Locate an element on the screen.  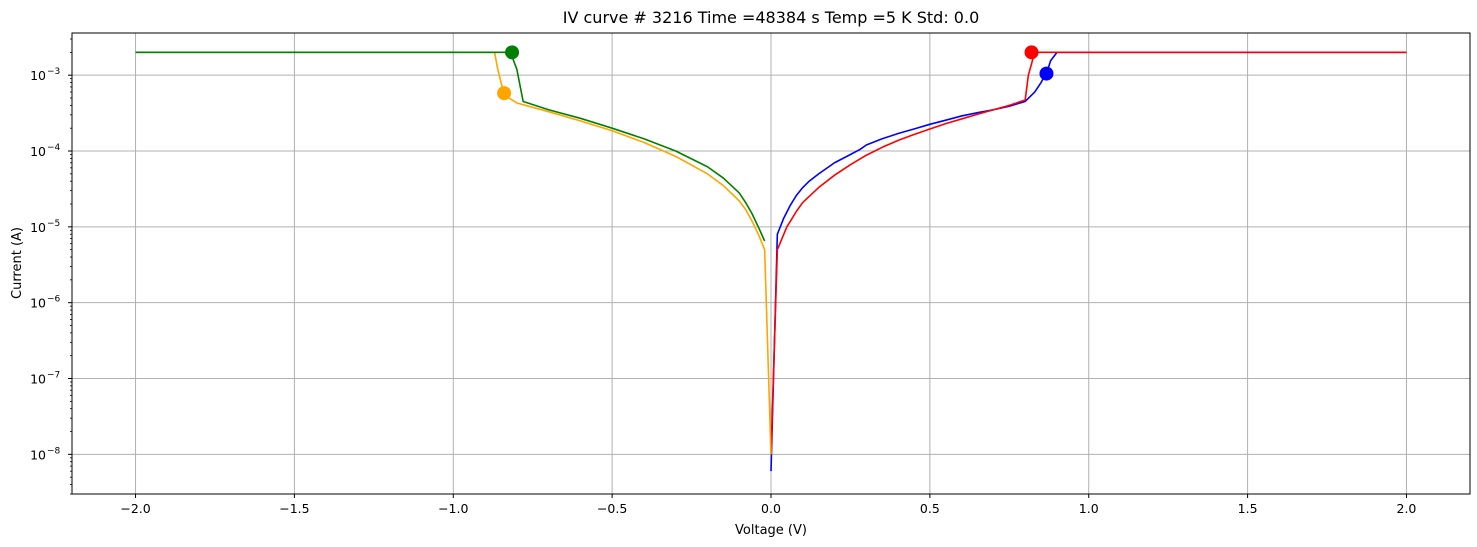
x-tick-label: 1.5 is located at coordinates (1248, 508).